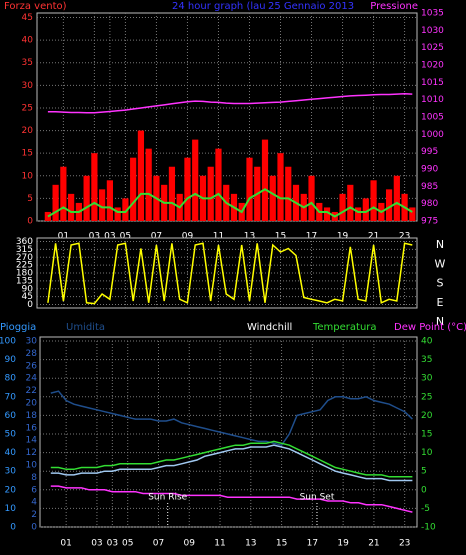 This screenshot has width=466, height=555. Describe the element at coordinates (429, 187) in the screenshot. I see `y2-tick-label: 985` at that location.